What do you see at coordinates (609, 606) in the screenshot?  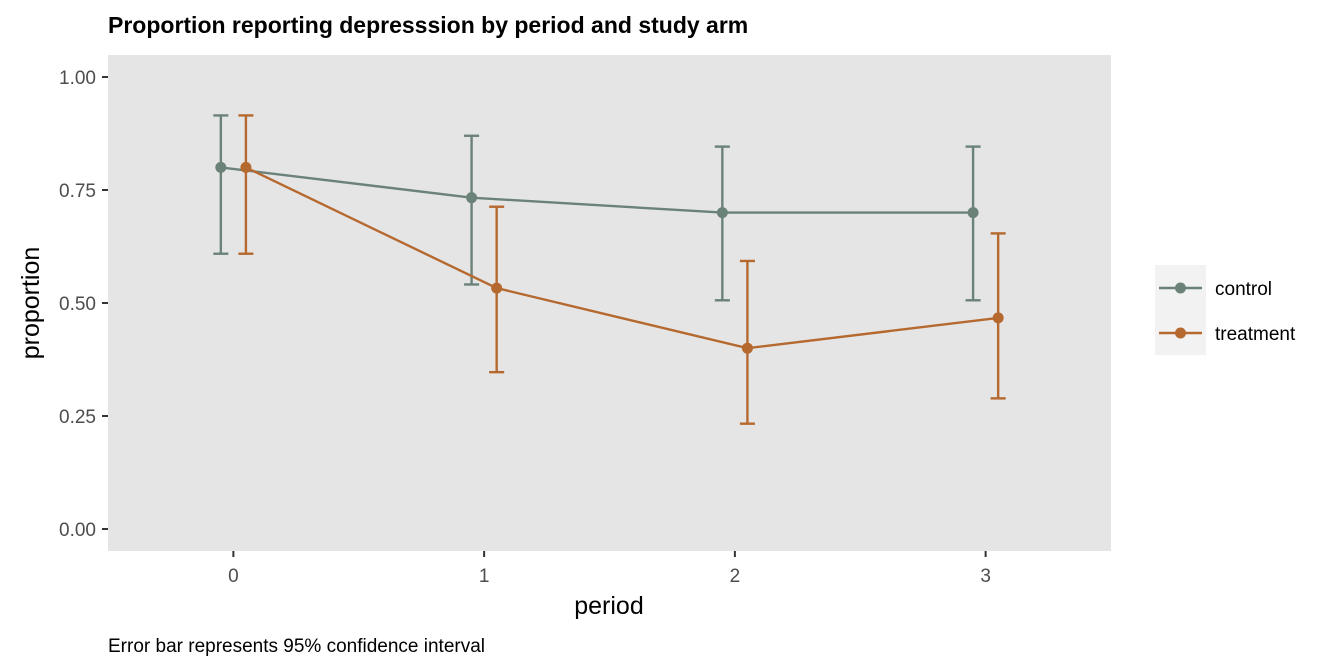 I see `x-axis-title: period` at bounding box center [609, 606].